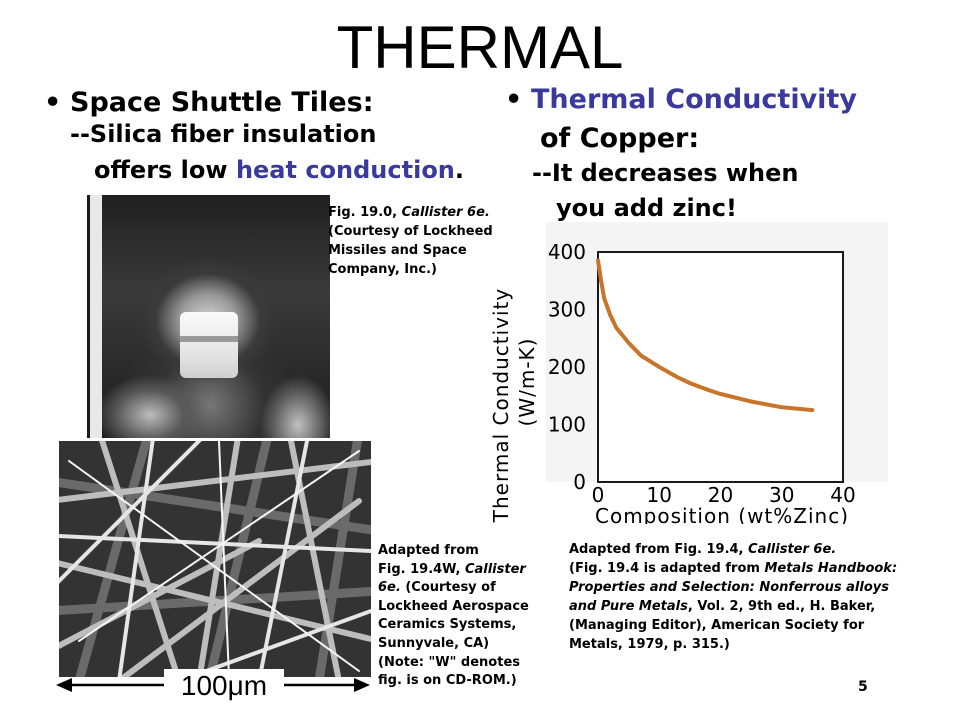 The image size is (960, 720). I want to click on right-line-1: --It decreases when, so click(665, 173).